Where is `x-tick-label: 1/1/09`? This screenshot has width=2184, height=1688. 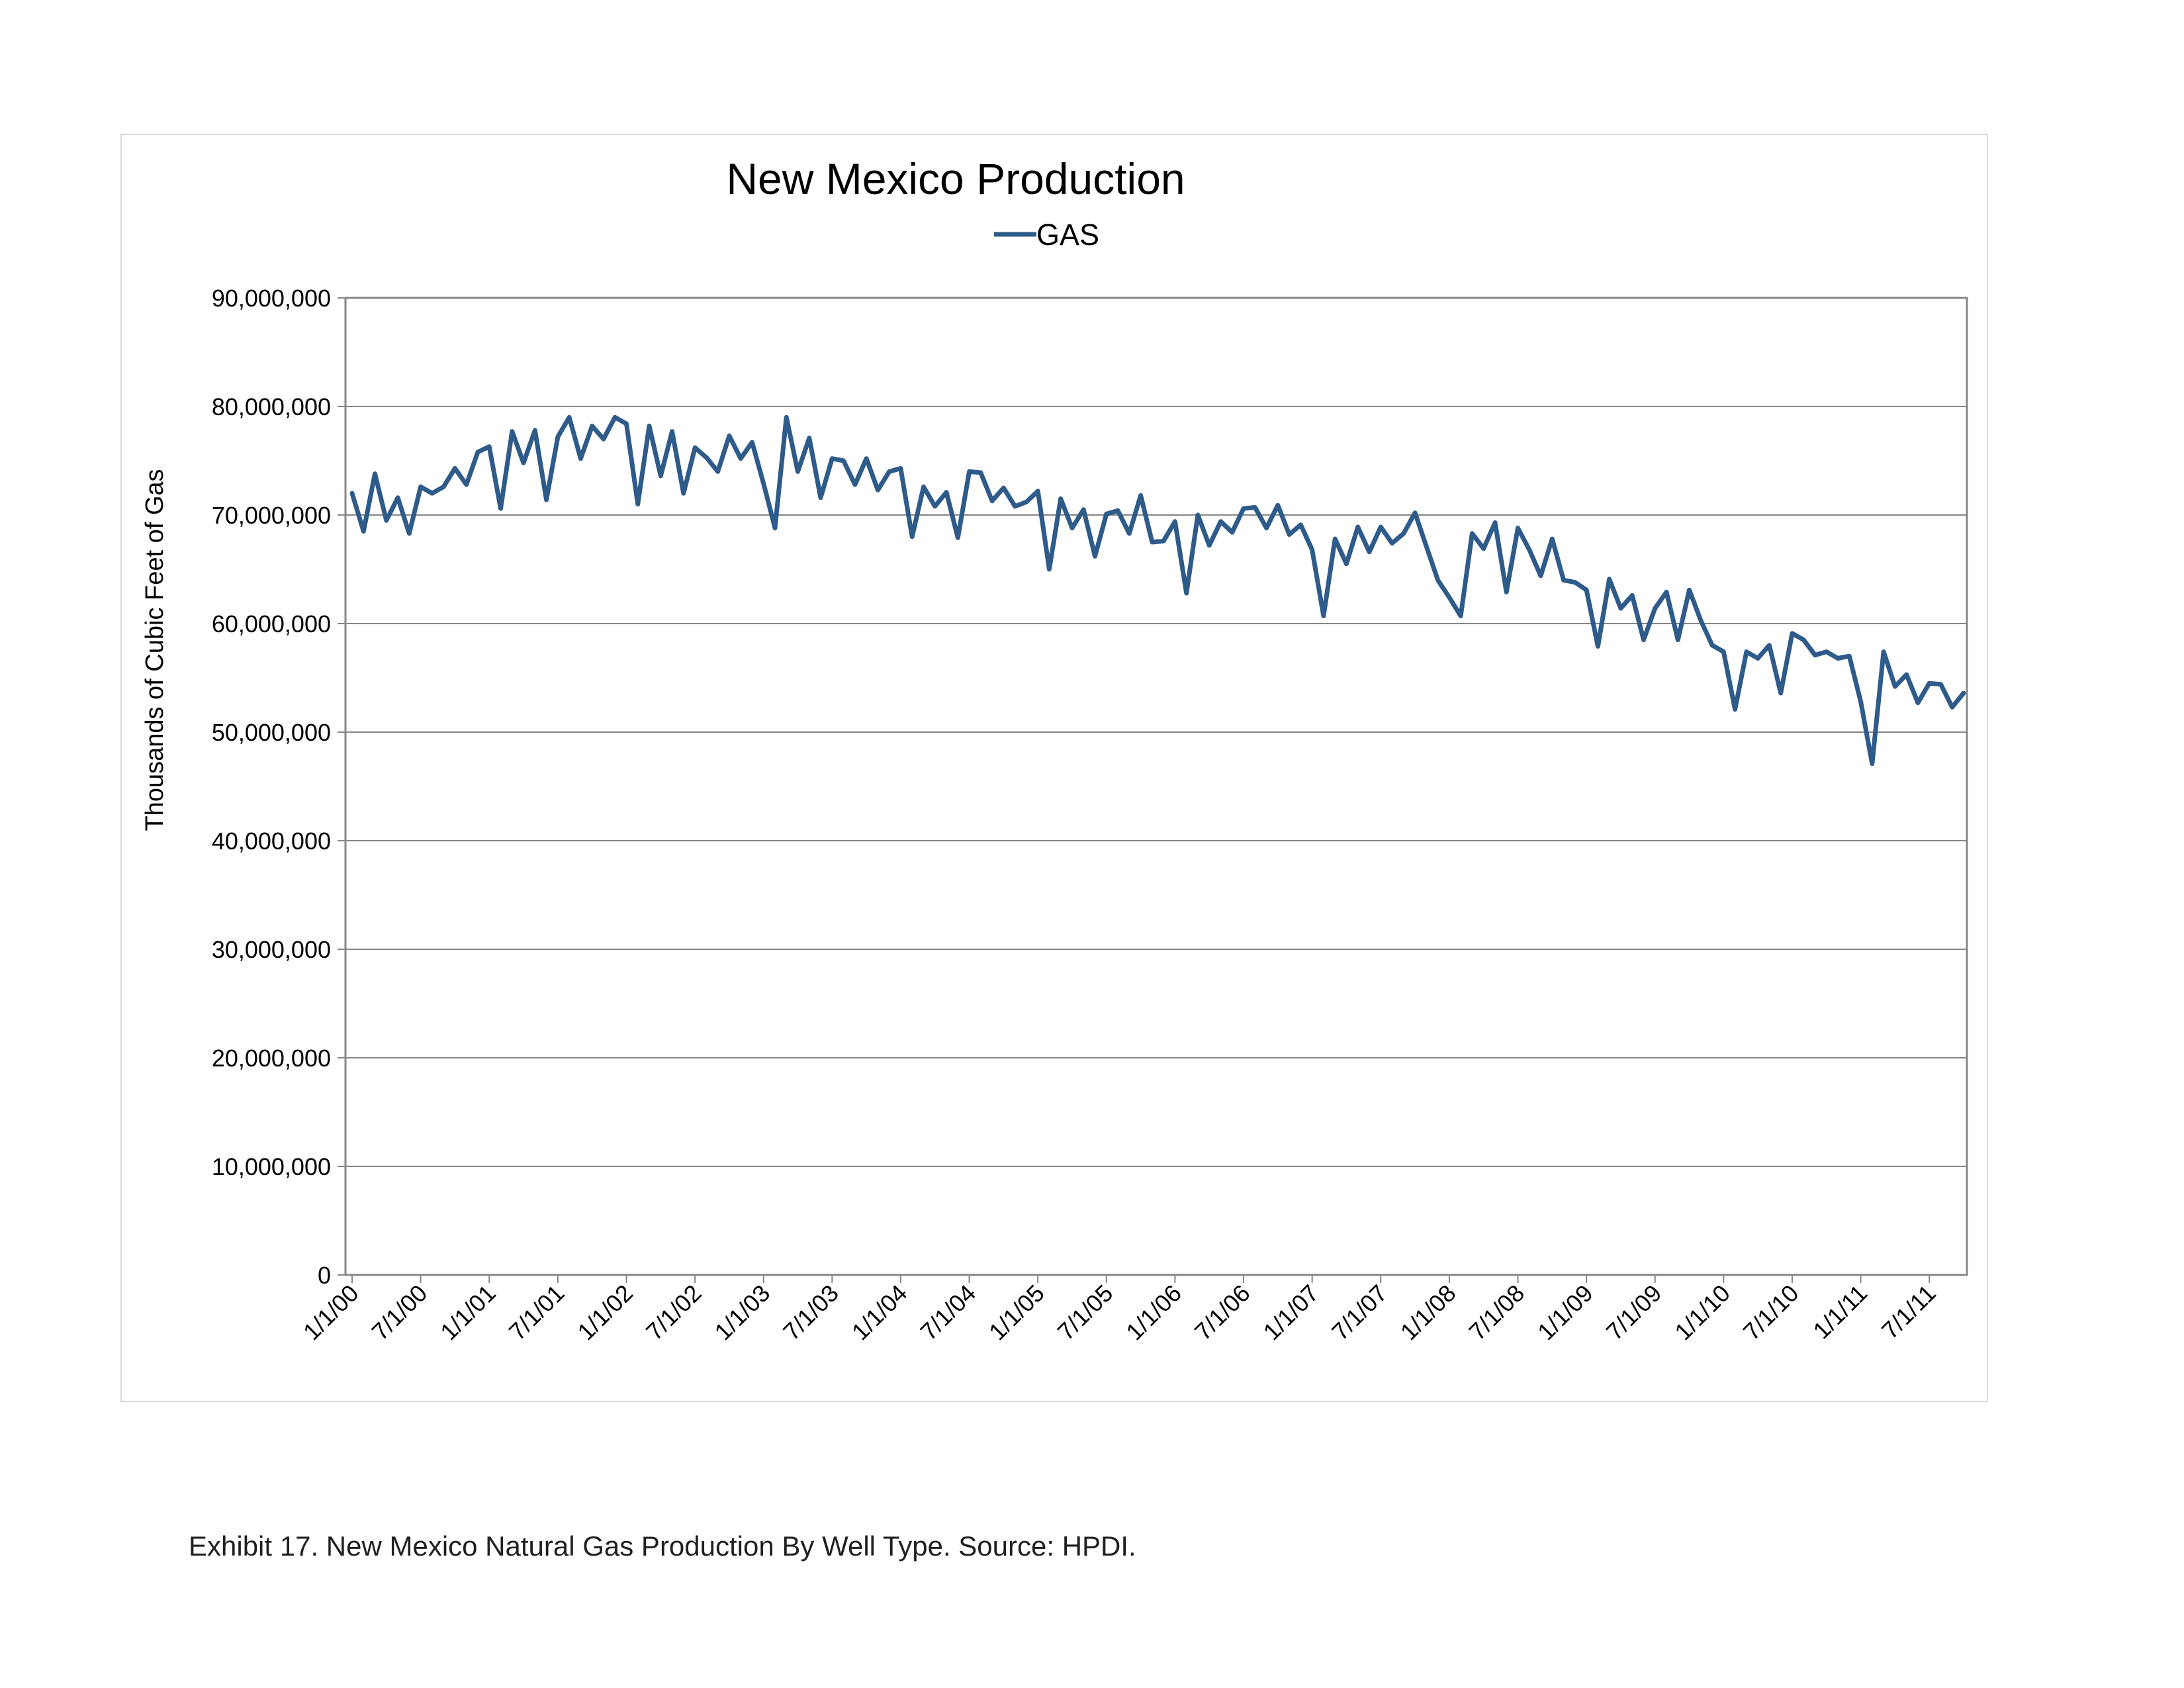
x-tick-label: 1/1/09 is located at coordinates (1565, 1313).